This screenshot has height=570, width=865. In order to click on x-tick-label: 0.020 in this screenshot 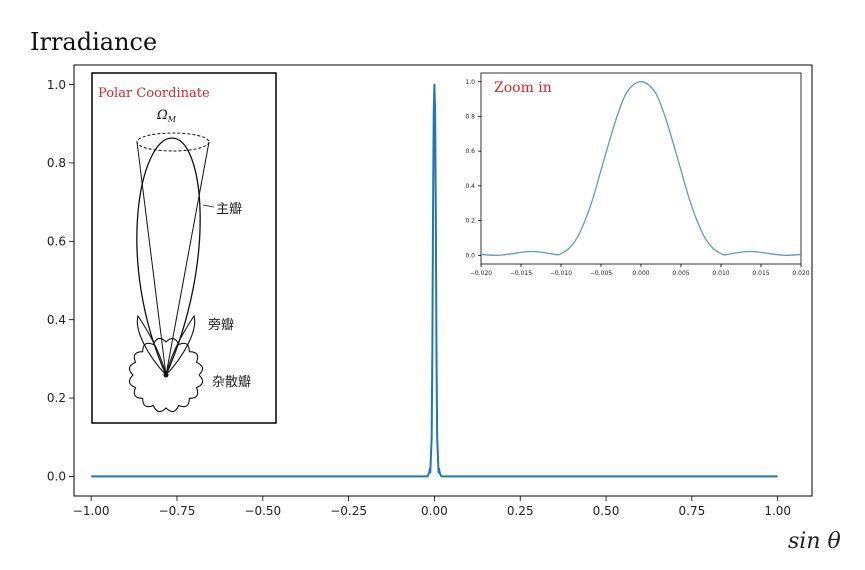, I will do `click(800, 273)`.